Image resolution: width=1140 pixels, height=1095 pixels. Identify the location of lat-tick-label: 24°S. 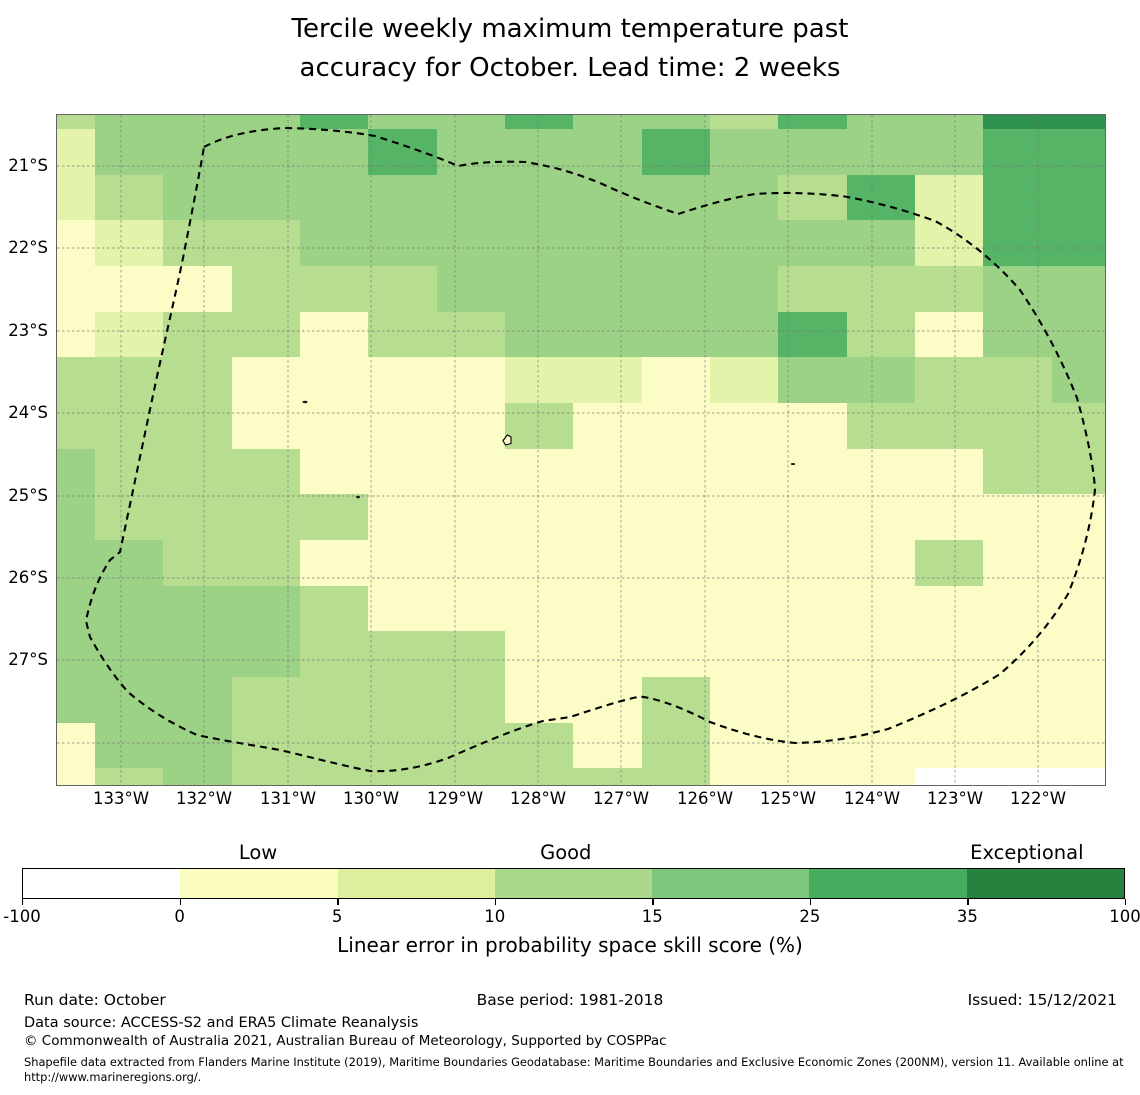
(28, 412).